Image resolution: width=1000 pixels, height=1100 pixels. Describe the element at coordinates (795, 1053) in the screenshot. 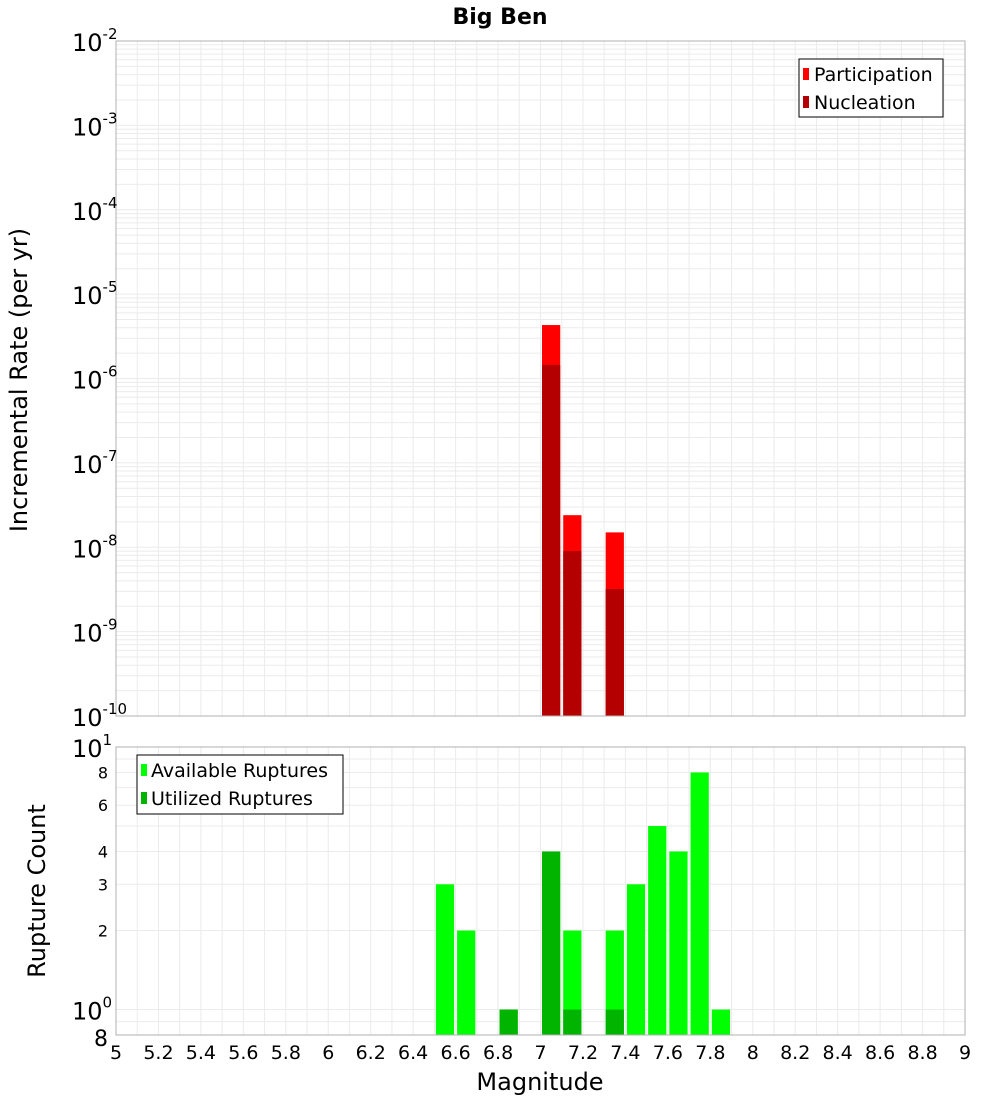

I see `x-tick-label: 8.2` at that location.